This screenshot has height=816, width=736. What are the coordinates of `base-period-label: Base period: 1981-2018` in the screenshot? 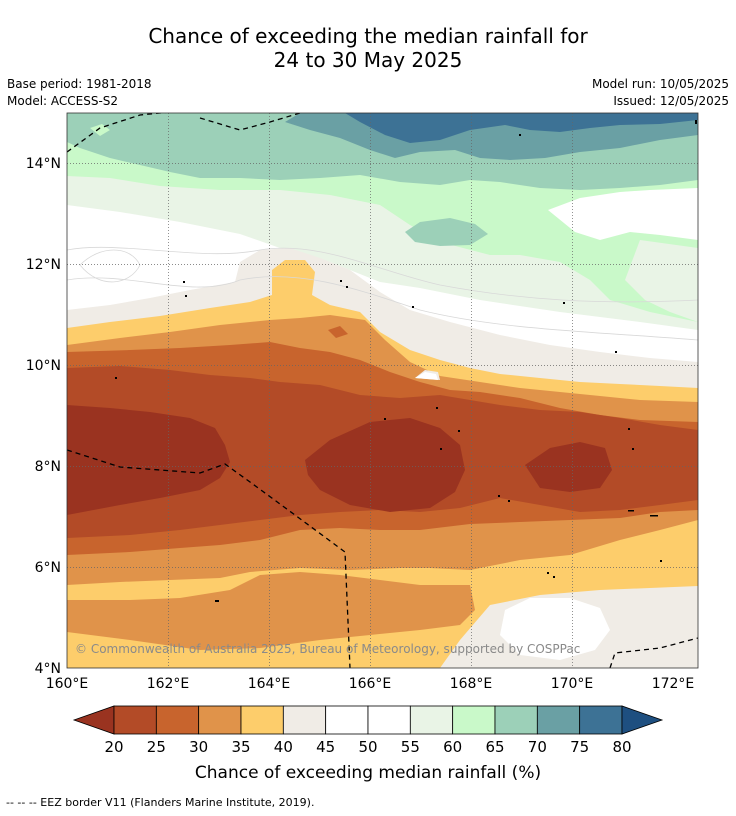 It's located at (79, 84).